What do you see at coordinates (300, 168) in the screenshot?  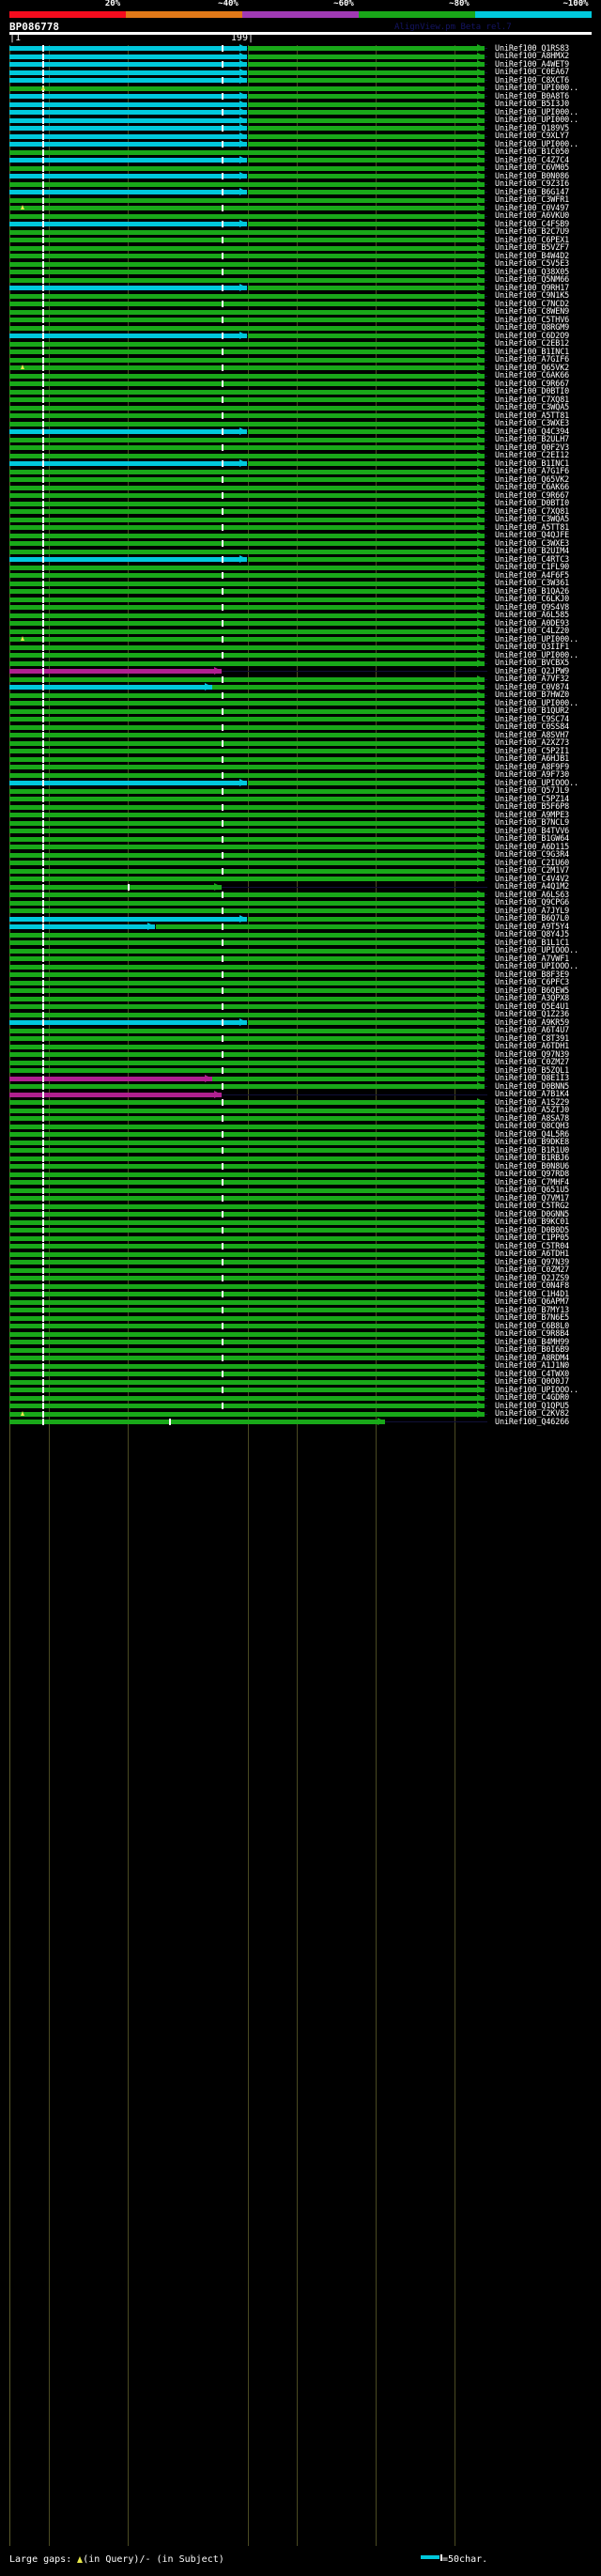 I see `alignment-row: UniRef100_C6VM05` at bounding box center [300, 168].